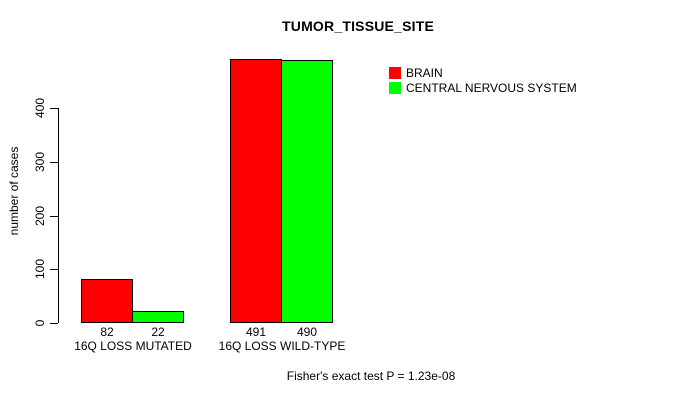  Describe the element at coordinates (40, 323) in the screenshot. I see `y-tick-label: 0` at that location.